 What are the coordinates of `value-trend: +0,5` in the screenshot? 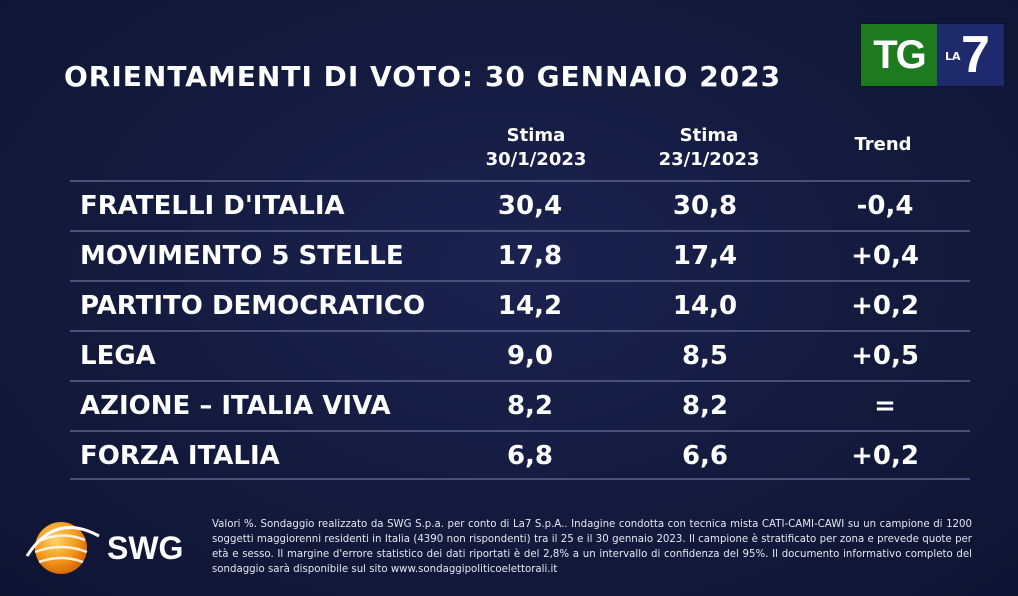 It's located at (885, 356).